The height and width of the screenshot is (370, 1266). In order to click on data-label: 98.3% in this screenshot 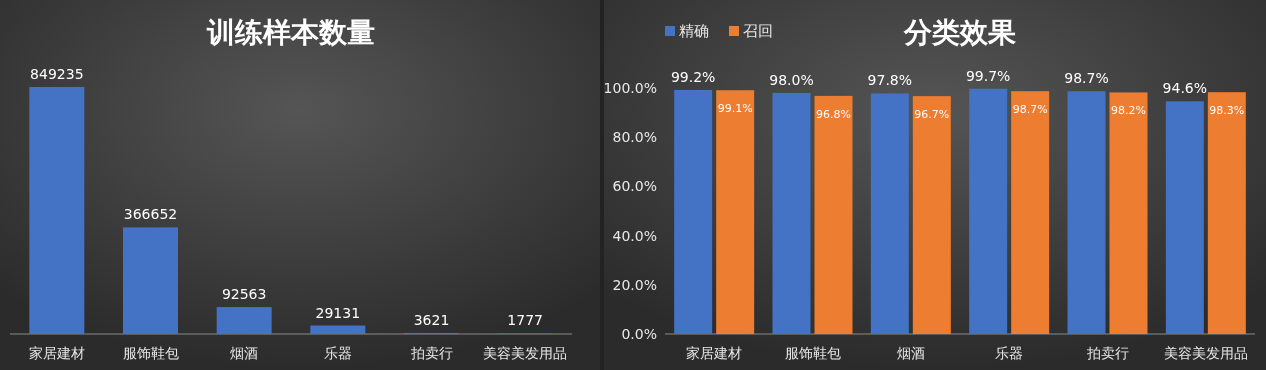, I will do `click(1227, 111)`.